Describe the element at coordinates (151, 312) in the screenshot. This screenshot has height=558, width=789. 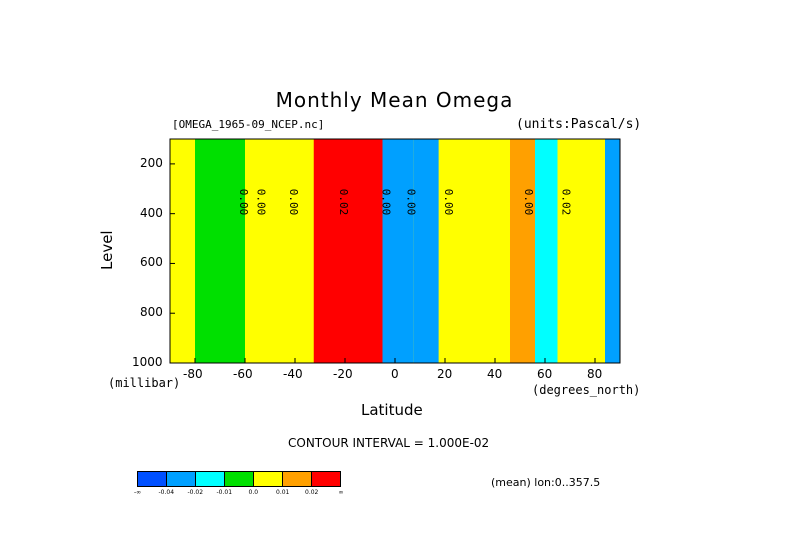
I see `y-tick-label: 800` at that location.